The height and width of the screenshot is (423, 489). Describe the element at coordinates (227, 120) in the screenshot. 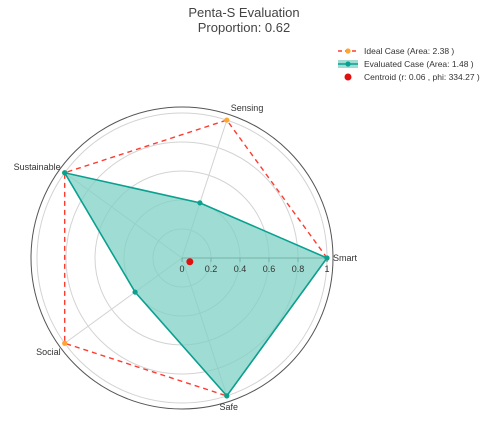

I see `series-ideal-case-point-sensing` at that location.